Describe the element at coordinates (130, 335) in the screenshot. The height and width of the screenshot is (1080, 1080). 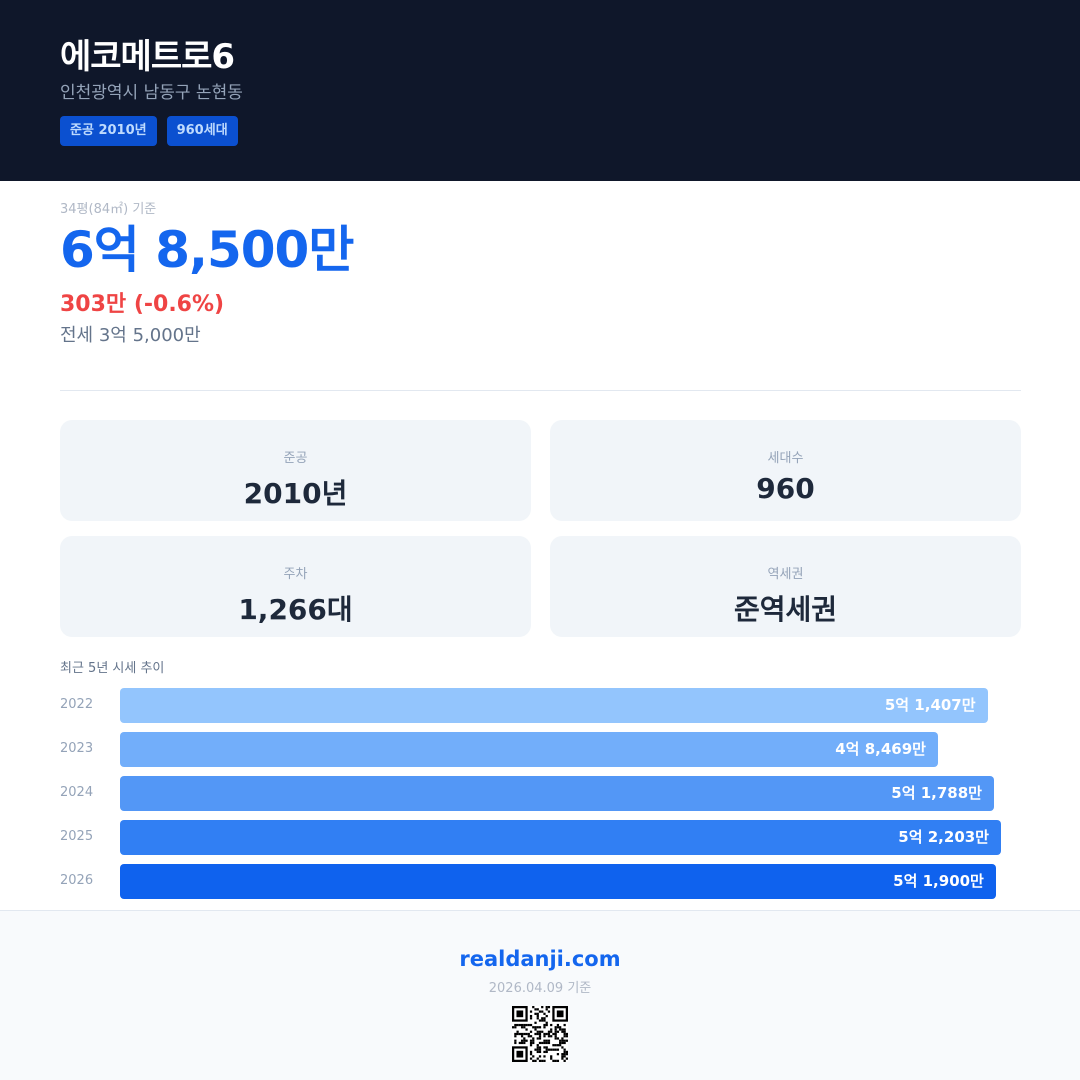
I see `jeonse-price: 전세 3억 5,000만` at that location.